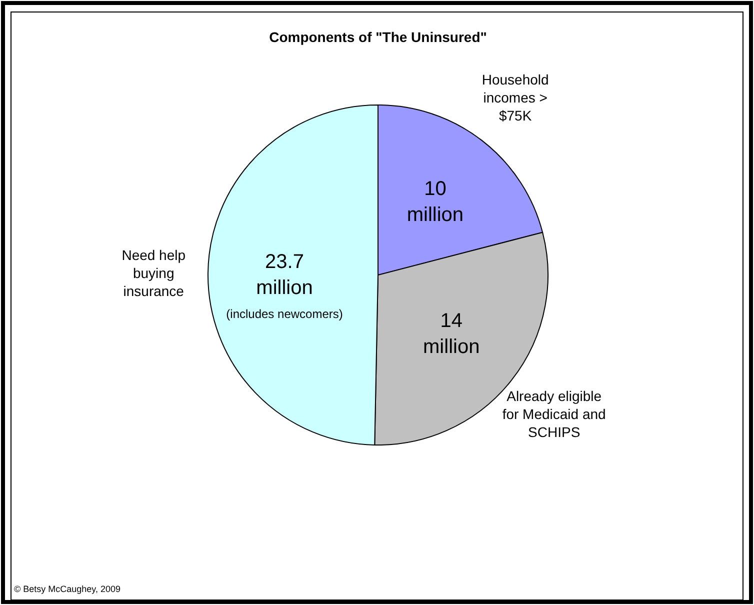  I want to click on data-label: 23.7 million, so click(284, 275).